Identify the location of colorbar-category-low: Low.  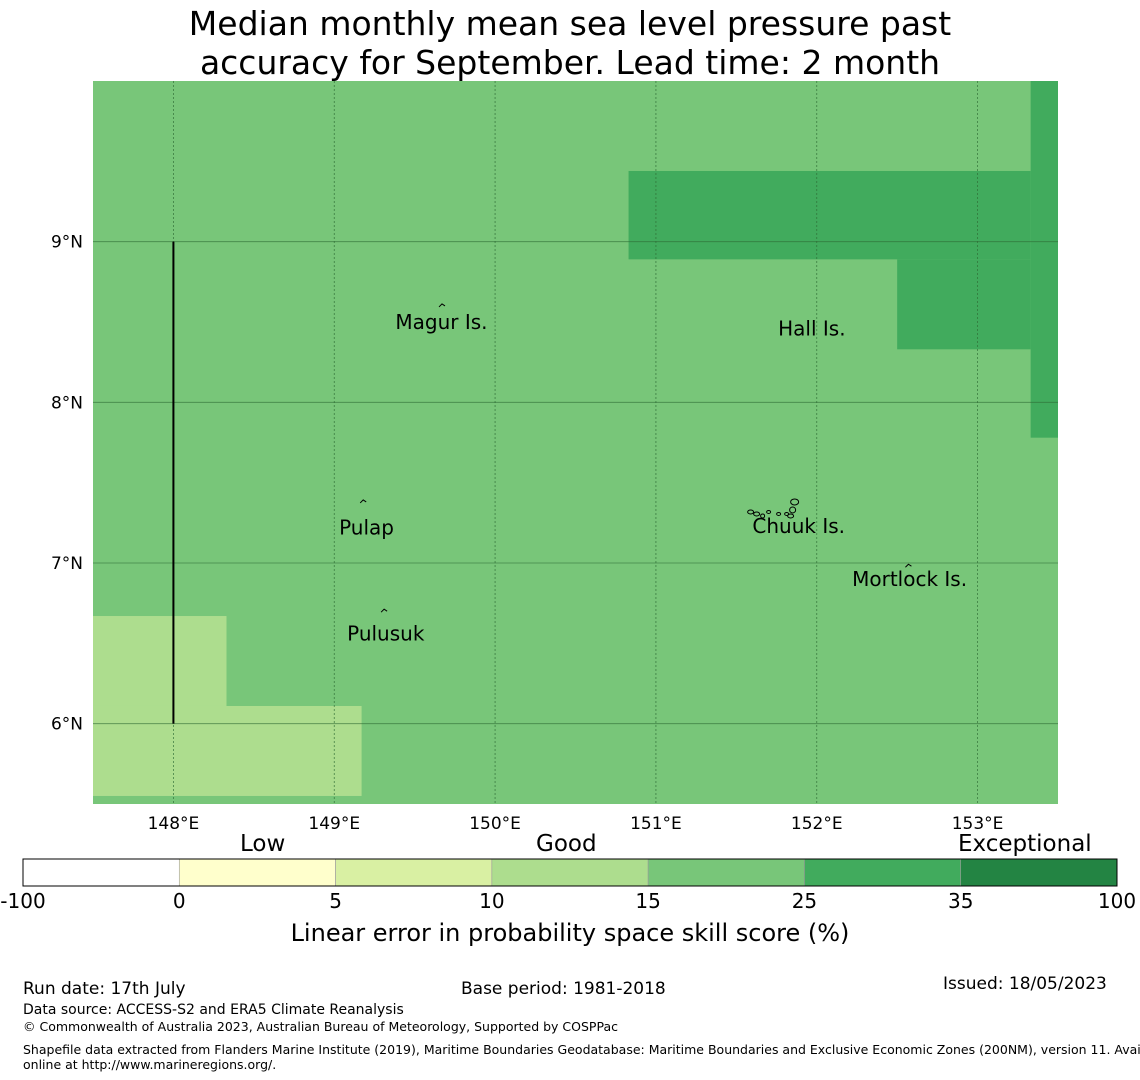
(263, 844).